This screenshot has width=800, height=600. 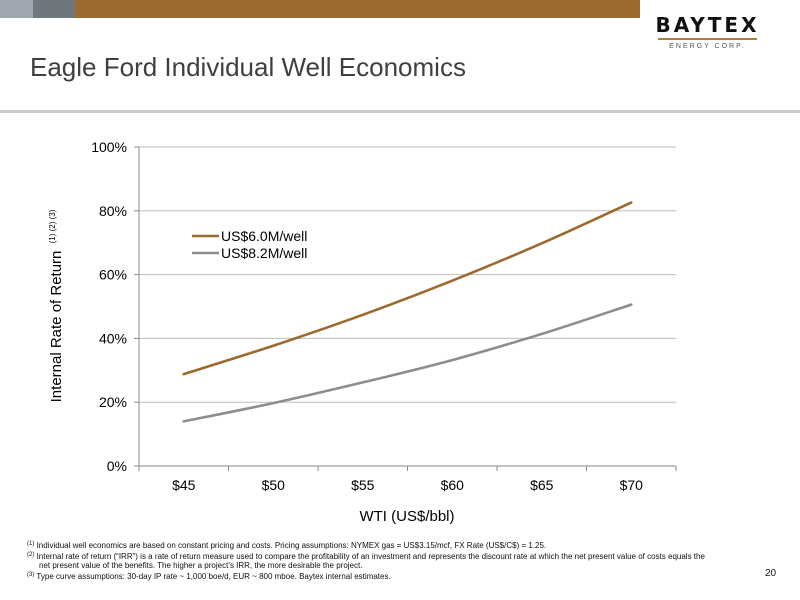 What do you see at coordinates (707, 39) in the screenshot?
I see `logo-rule` at bounding box center [707, 39].